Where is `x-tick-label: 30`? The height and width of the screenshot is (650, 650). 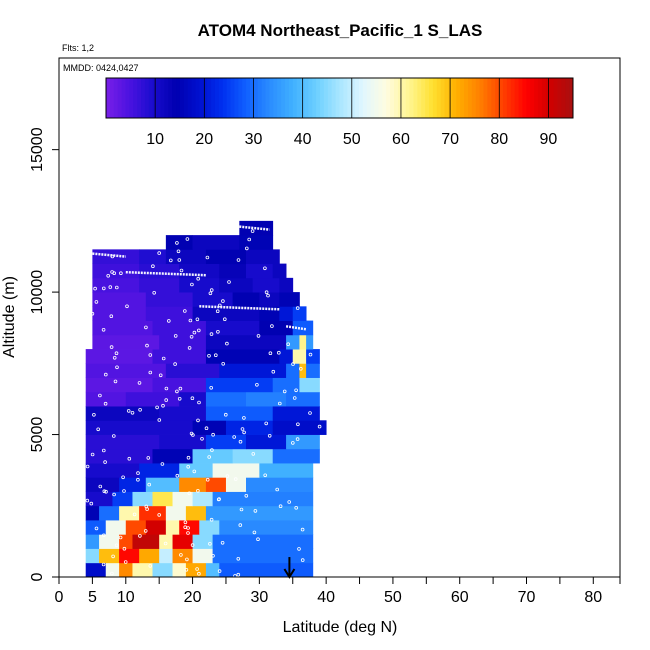 x-tick-label: 30 is located at coordinates (259, 597).